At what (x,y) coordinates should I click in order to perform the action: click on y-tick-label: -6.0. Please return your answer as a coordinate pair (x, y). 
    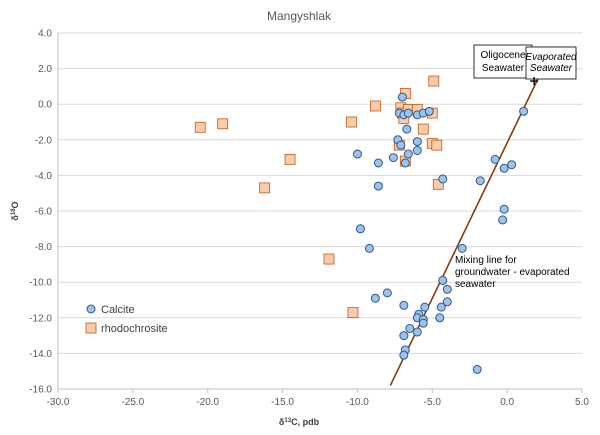
    Looking at the image, I should click on (44, 212).